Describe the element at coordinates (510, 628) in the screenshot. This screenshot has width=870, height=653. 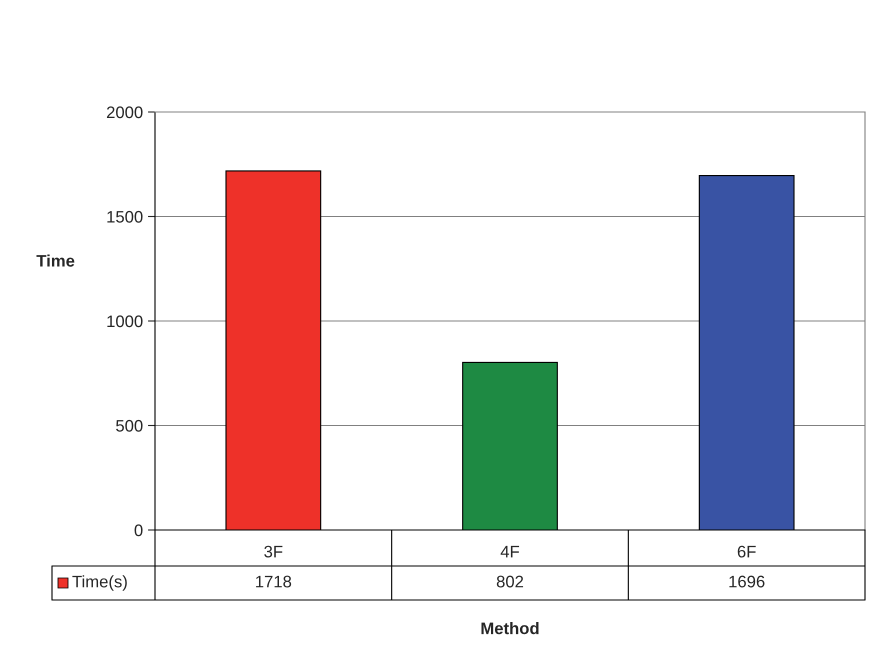
I see `x-axis-title: Method` at that location.